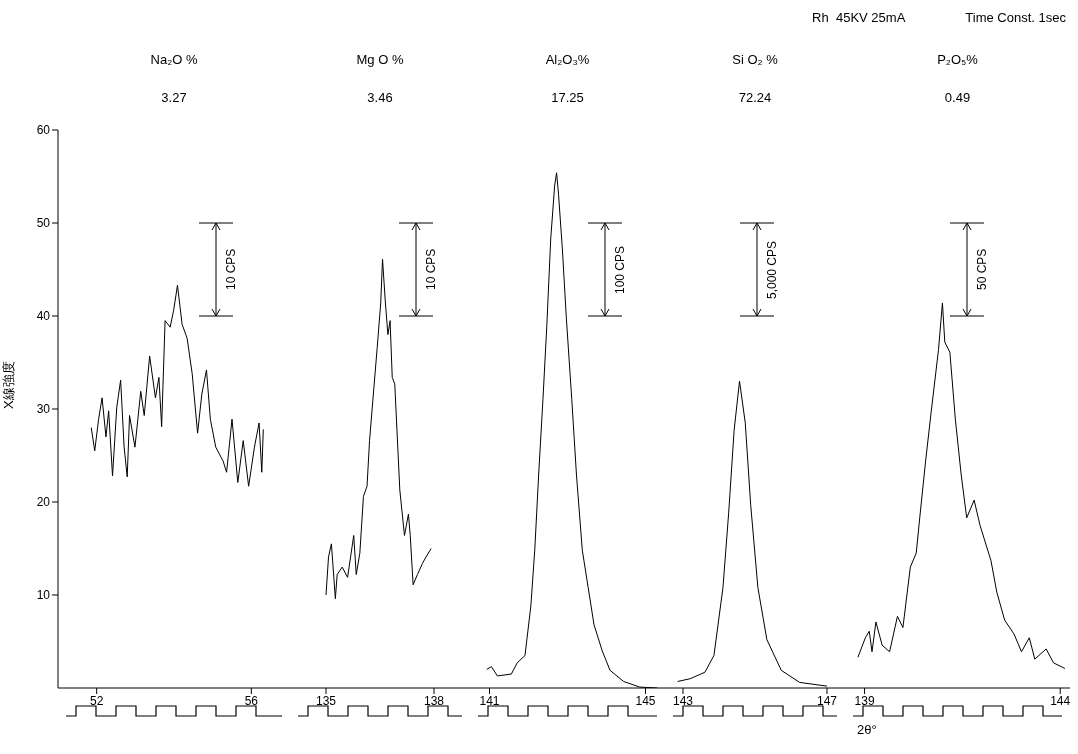  Describe the element at coordinates (957, 97) in the screenshot. I see `chart-subtitle: 0.49` at that location.